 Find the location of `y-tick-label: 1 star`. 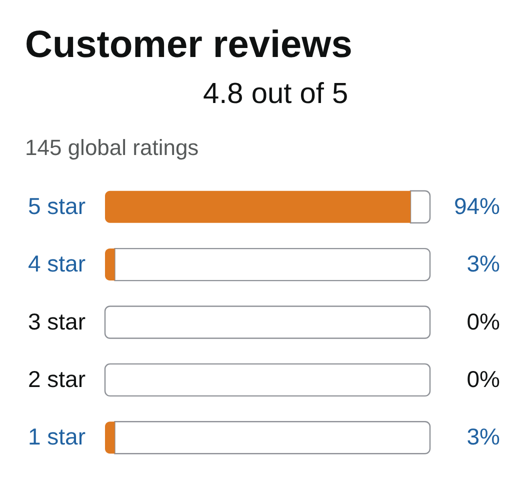

y-tick-label: 1 star is located at coordinates (57, 437).